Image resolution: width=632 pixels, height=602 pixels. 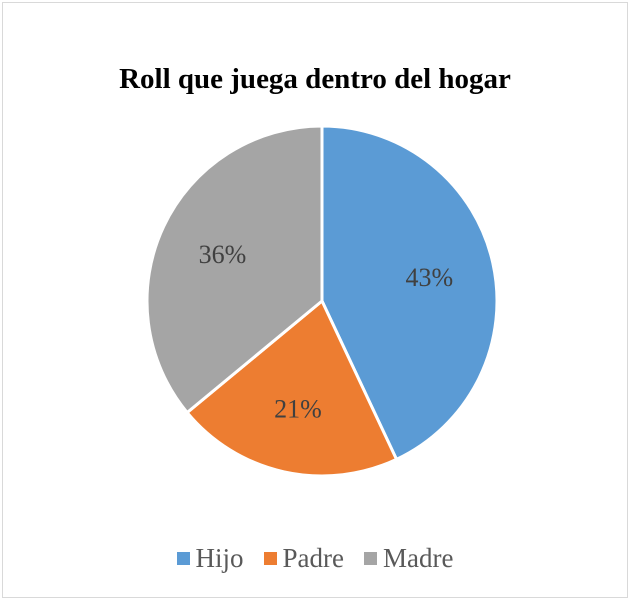 I want to click on pie-slice-madre, so click(x=234, y=269).